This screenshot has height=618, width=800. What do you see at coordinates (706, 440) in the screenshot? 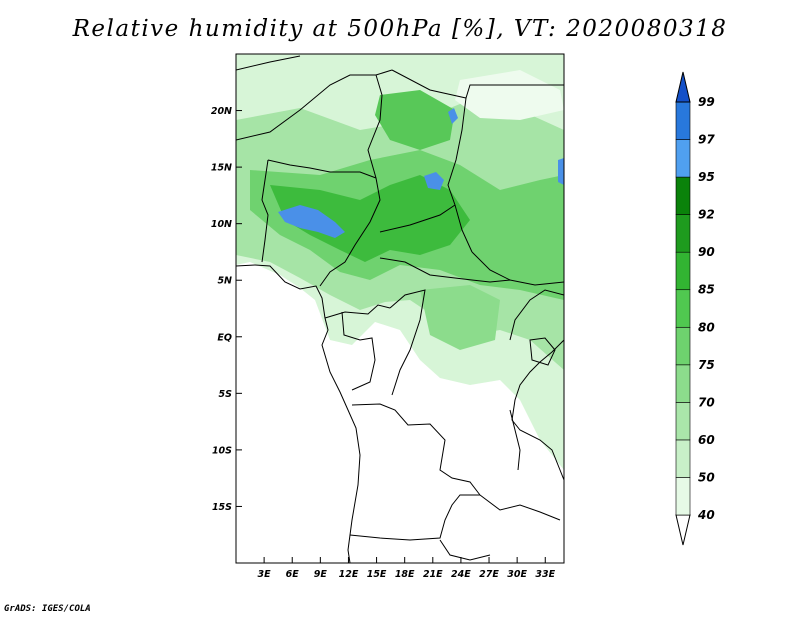
I see `colorbar-label: 60` at bounding box center [706, 440].